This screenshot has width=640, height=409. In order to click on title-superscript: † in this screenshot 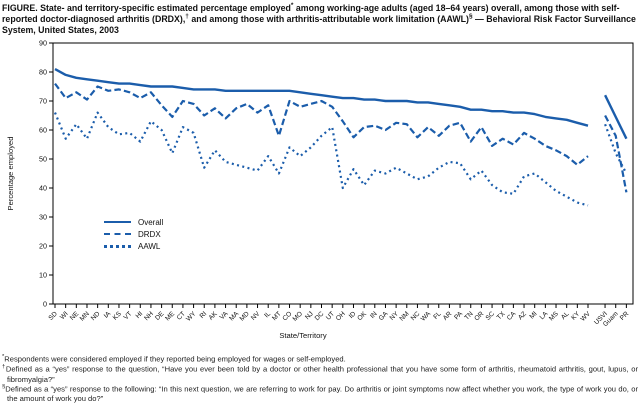, I will do `click(187, 17)`.